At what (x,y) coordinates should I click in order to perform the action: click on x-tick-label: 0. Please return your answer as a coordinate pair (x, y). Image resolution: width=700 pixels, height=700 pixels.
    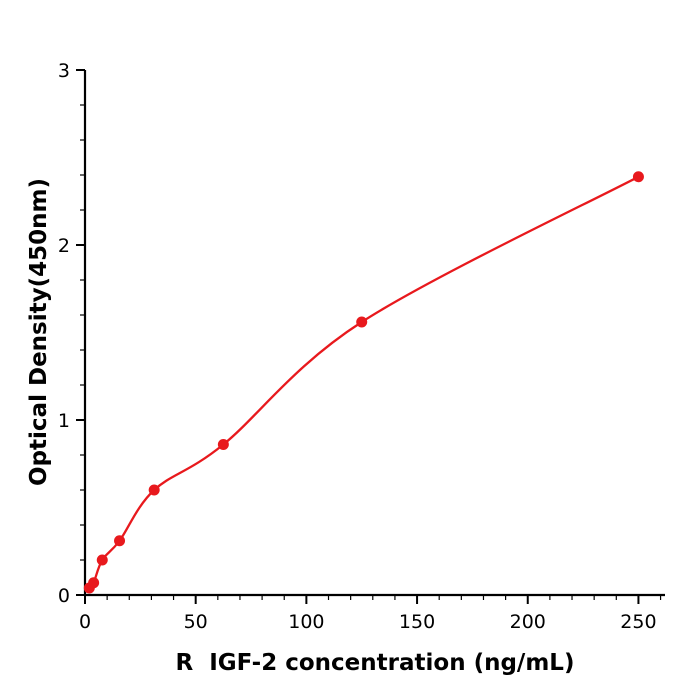
    Looking at the image, I should click on (85, 622).